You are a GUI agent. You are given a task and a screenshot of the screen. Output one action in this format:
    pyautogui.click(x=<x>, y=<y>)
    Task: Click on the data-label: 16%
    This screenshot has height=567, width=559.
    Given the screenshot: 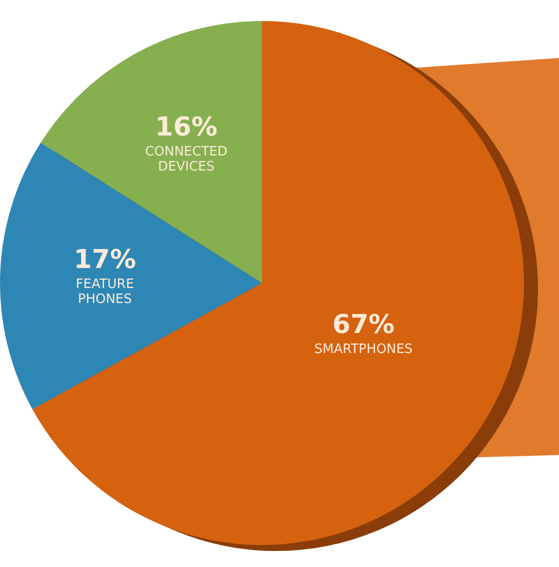 What is the action you would take?
    pyautogui.click(x=186, y=127)
    